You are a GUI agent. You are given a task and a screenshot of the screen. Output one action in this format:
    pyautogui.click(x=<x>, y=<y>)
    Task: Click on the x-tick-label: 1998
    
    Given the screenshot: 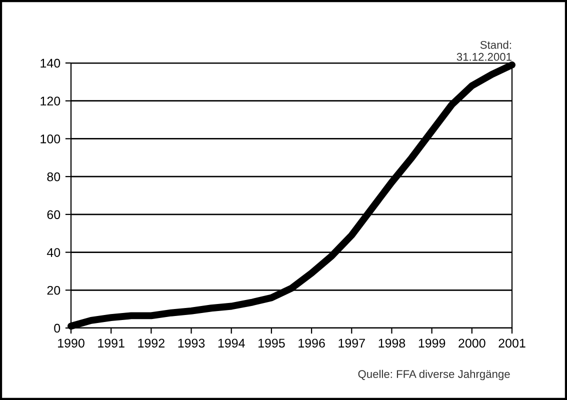 What is the action you would take?
    pyautogui.click(x=392, y=343)
    